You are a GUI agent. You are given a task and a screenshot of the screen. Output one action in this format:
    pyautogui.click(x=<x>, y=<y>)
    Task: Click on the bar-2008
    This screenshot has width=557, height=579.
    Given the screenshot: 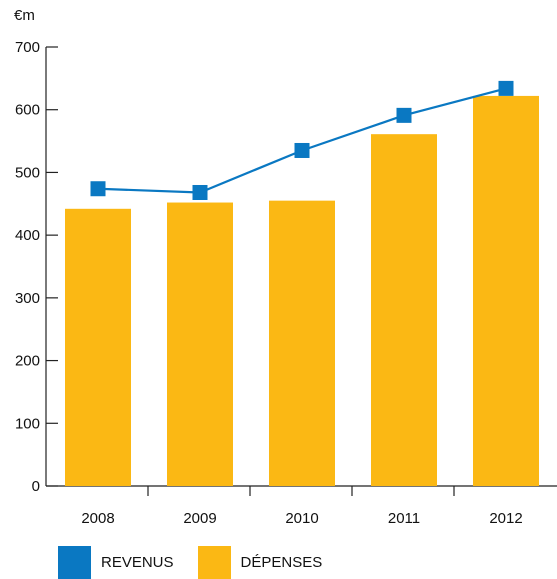 What is the action you would take?
    pyautogui.click(x=98, y=347)
    